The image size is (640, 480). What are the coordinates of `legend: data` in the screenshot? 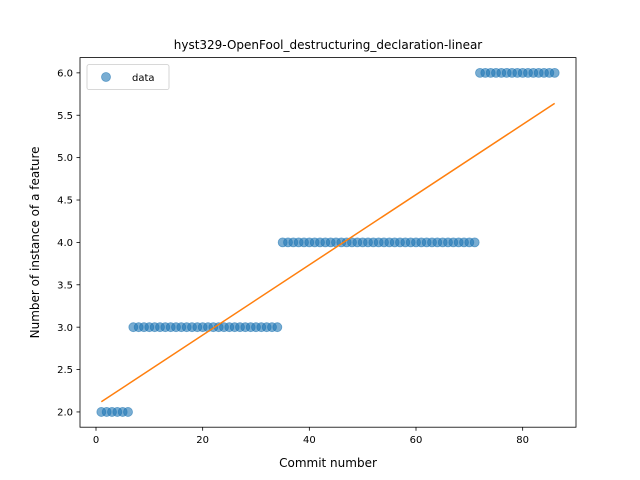 It's located at (128, 77).